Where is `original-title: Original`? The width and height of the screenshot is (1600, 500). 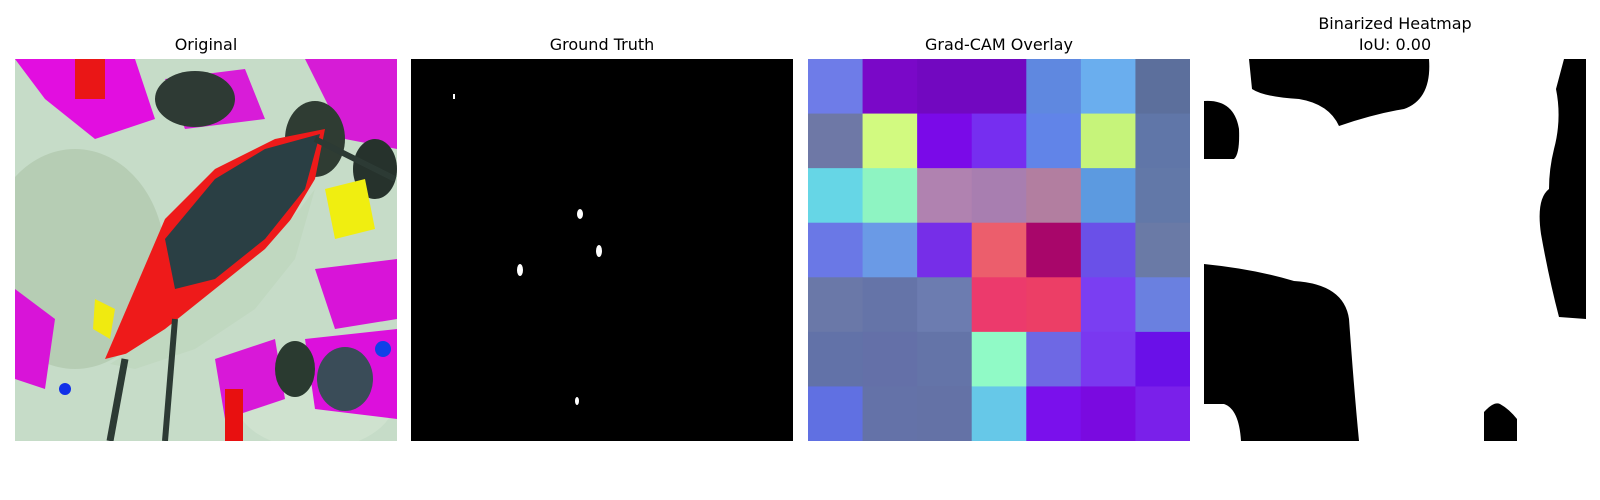 original-title: Original is located at coordinates (206, 44).